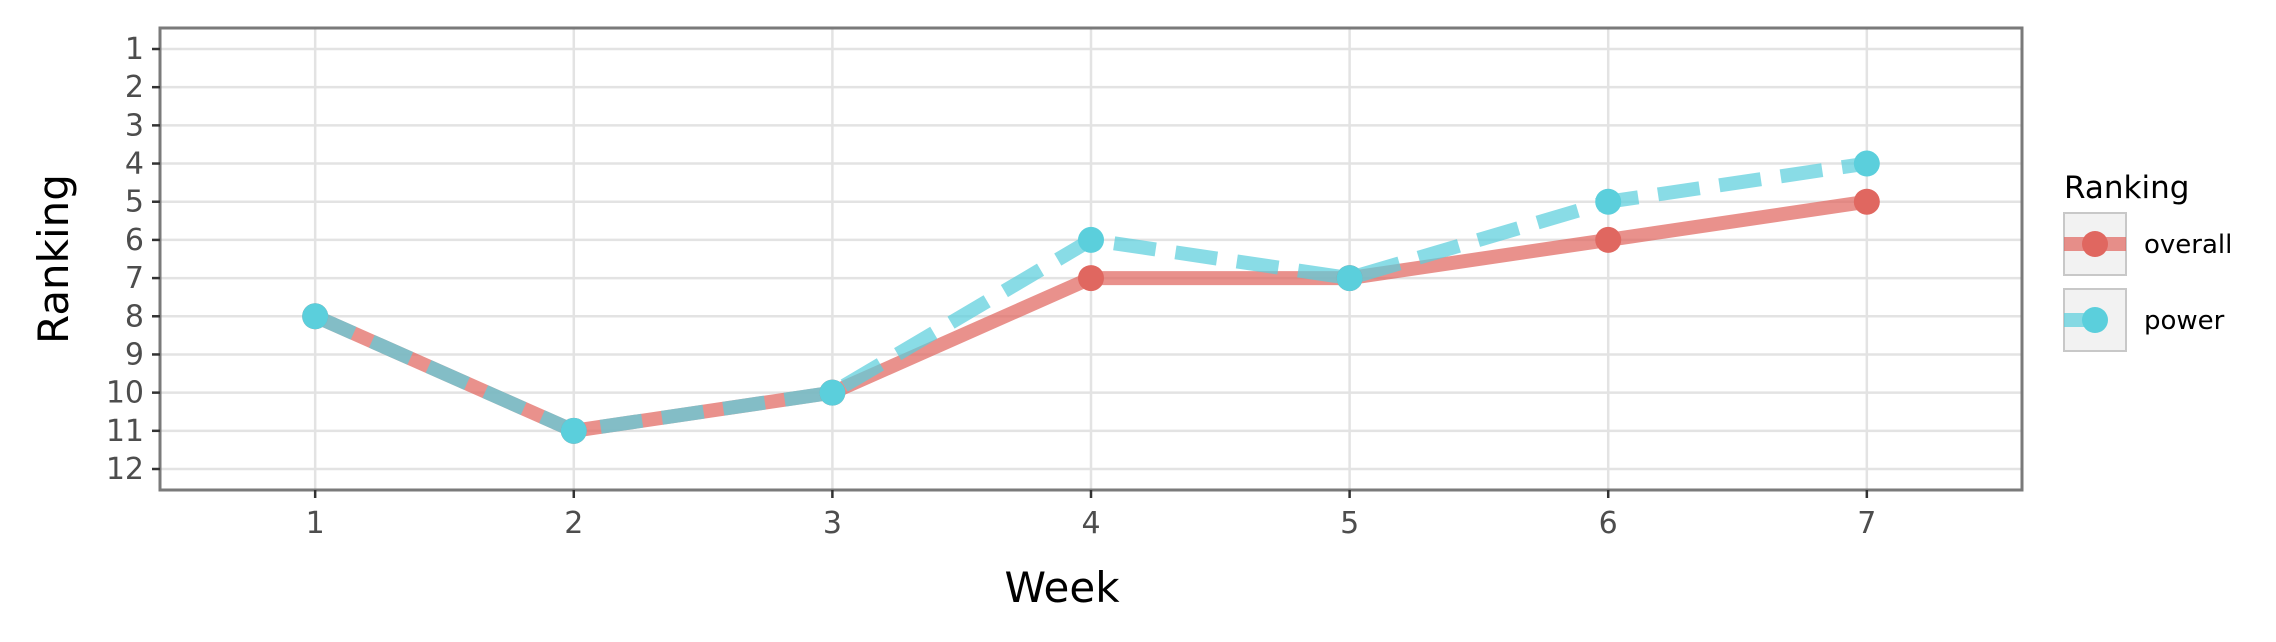  I want to click on legend-label-power: power, so click(2184, 321).